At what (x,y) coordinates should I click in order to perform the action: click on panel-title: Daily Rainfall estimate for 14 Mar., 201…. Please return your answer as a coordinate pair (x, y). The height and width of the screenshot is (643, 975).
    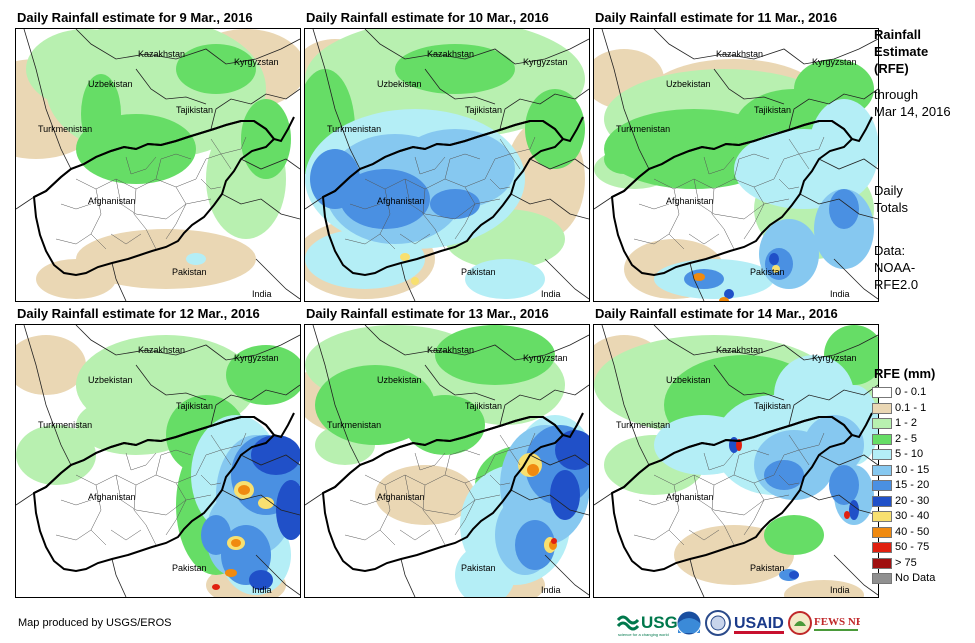
    Looking at the image, I should click on (716, 313).